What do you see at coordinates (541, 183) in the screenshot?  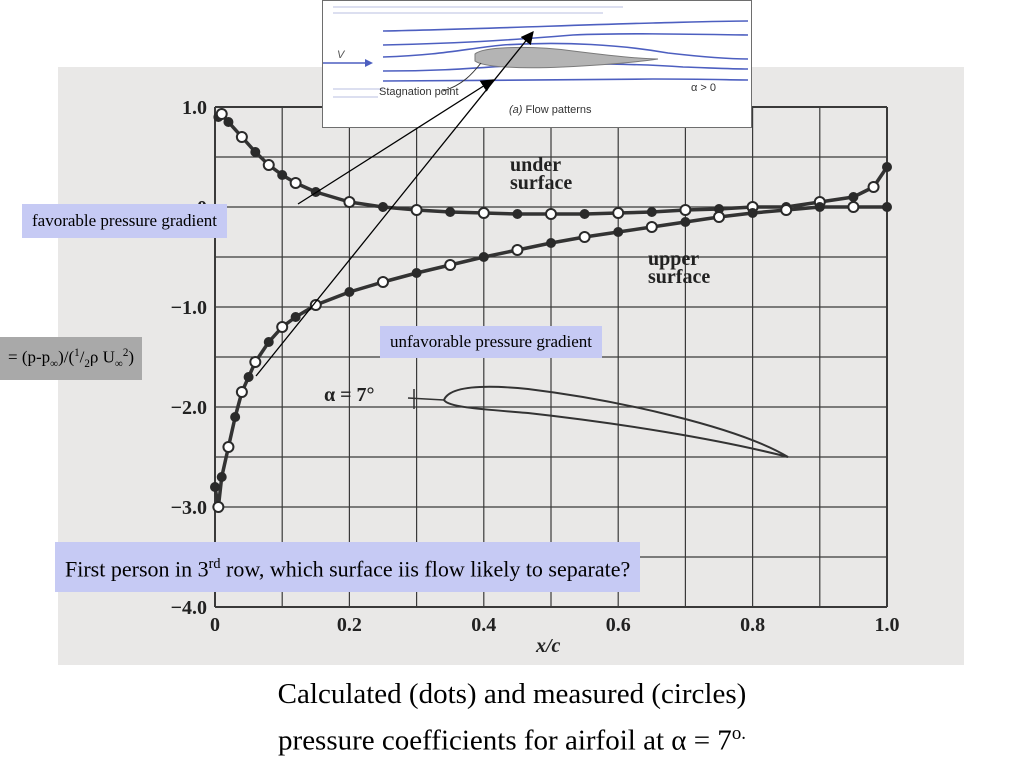 I see `under-label-line2: surface` at bounding box center [541, 183].